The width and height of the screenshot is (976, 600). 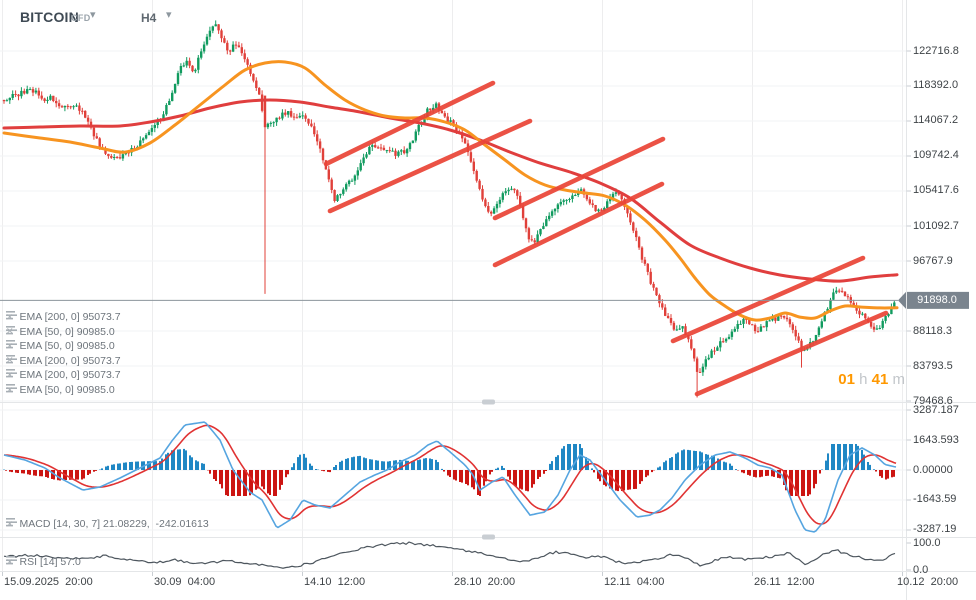 What do you see at coordinates (928, 582) in the screenshot?
I see `time-axis-label: 10.12 20:00` at bounding box center [928, 582].